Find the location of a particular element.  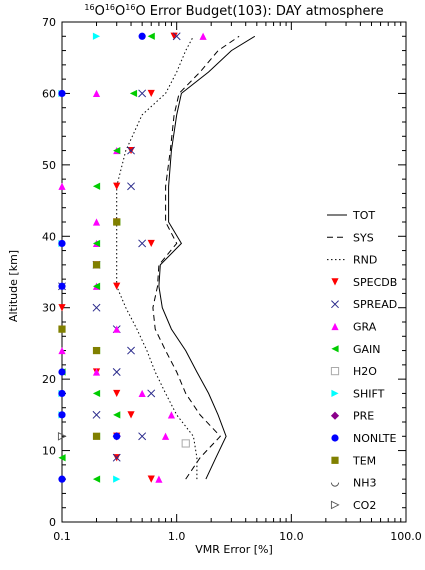

legend-label-tem: TEM is located at coordinates (364, 460).